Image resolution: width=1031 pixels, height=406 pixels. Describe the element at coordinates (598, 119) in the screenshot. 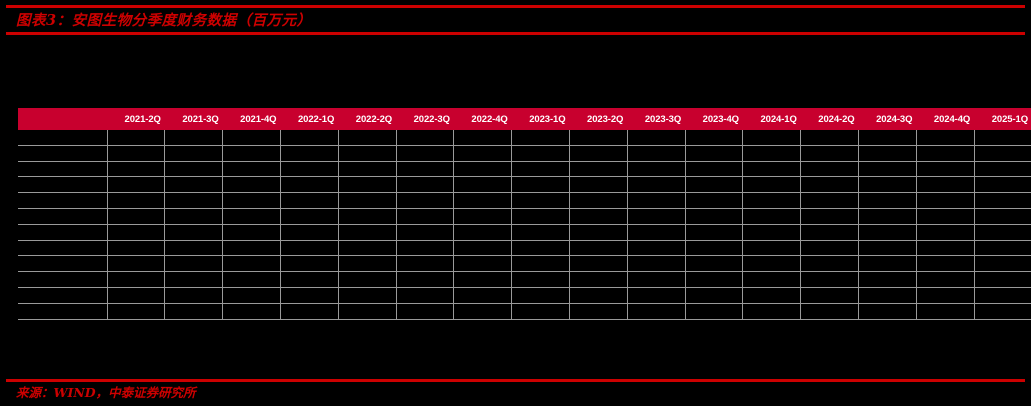

I see `column-header-2023-2q: 2023-2Q` at that location.